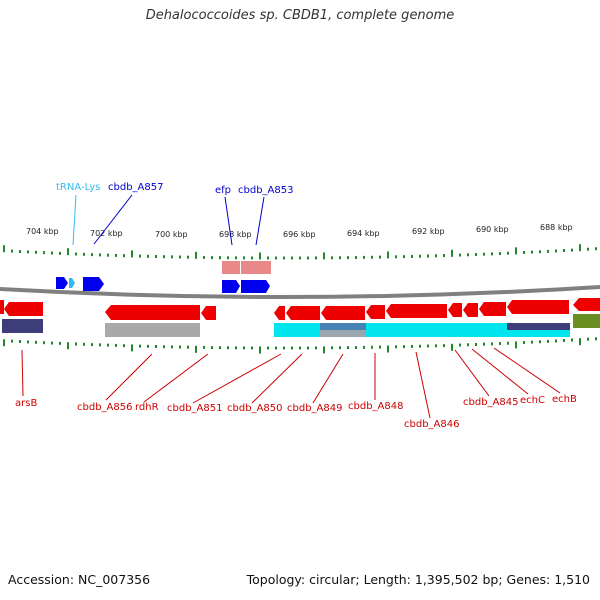 This screenshot has height=600, width=600. What do you see at coordinates (564, 399) in the screenshot?
I see `gene-label: echB` at bounding box center [564, 399].